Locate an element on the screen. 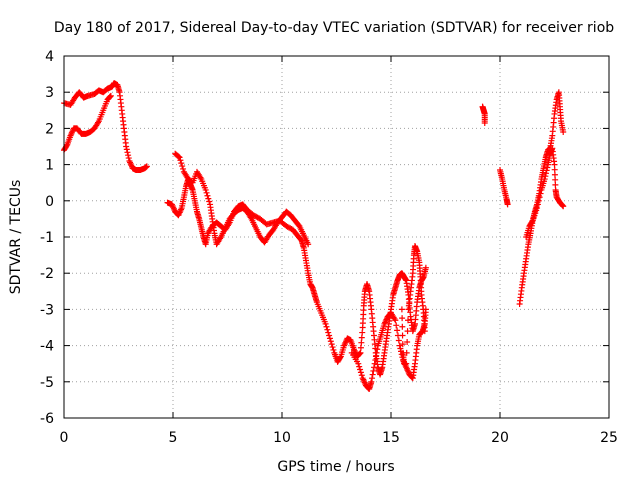 Image resolution: width=640 pixels, height=480 pixels. y-tick-label: 0 is located at coordinates (49, 202).